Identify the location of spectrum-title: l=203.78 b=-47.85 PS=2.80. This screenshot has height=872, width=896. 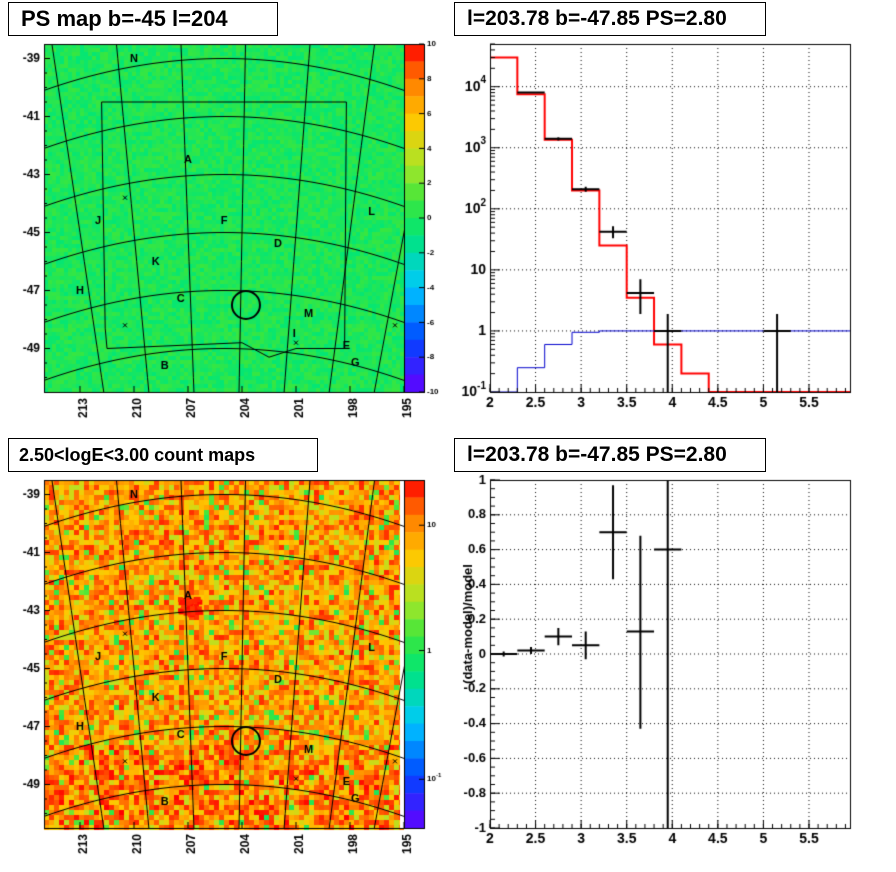
(610, 19).